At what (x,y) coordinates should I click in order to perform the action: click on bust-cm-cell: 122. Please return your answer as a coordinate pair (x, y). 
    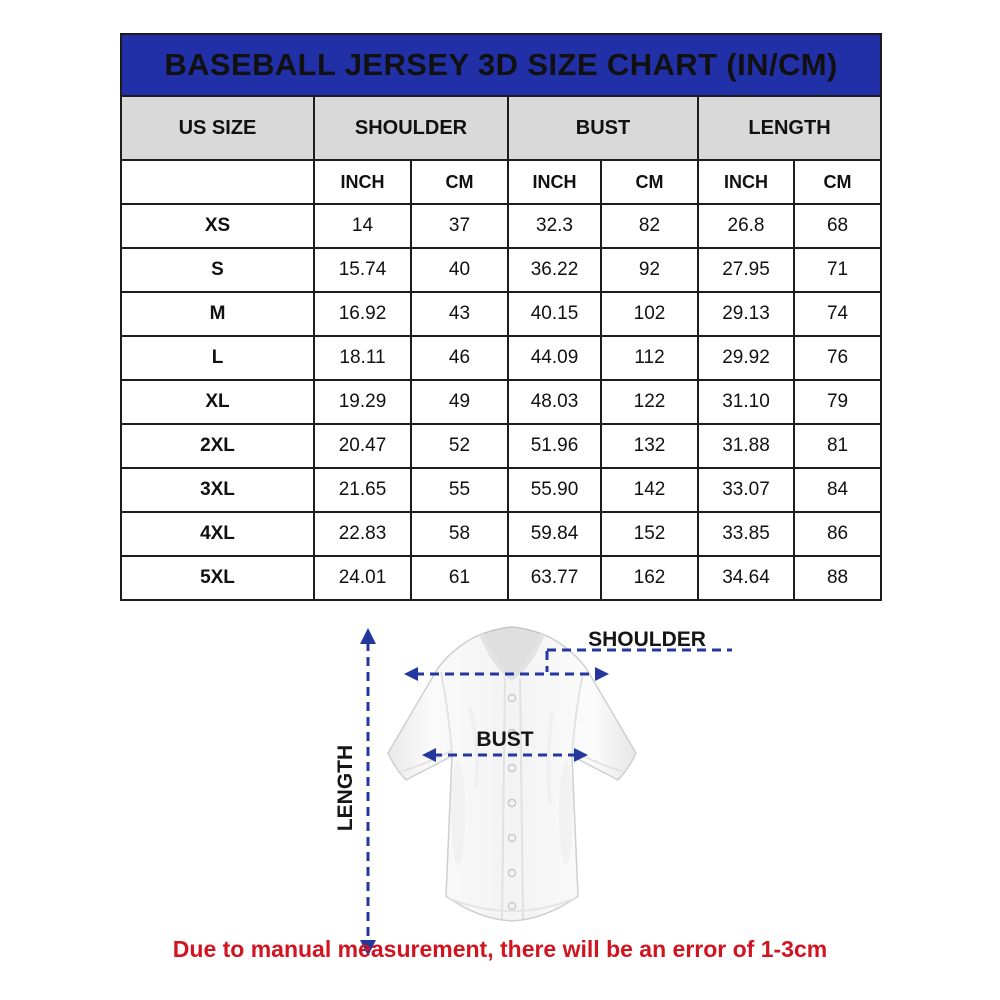
    Looking at the image, I should click on (649, 402).